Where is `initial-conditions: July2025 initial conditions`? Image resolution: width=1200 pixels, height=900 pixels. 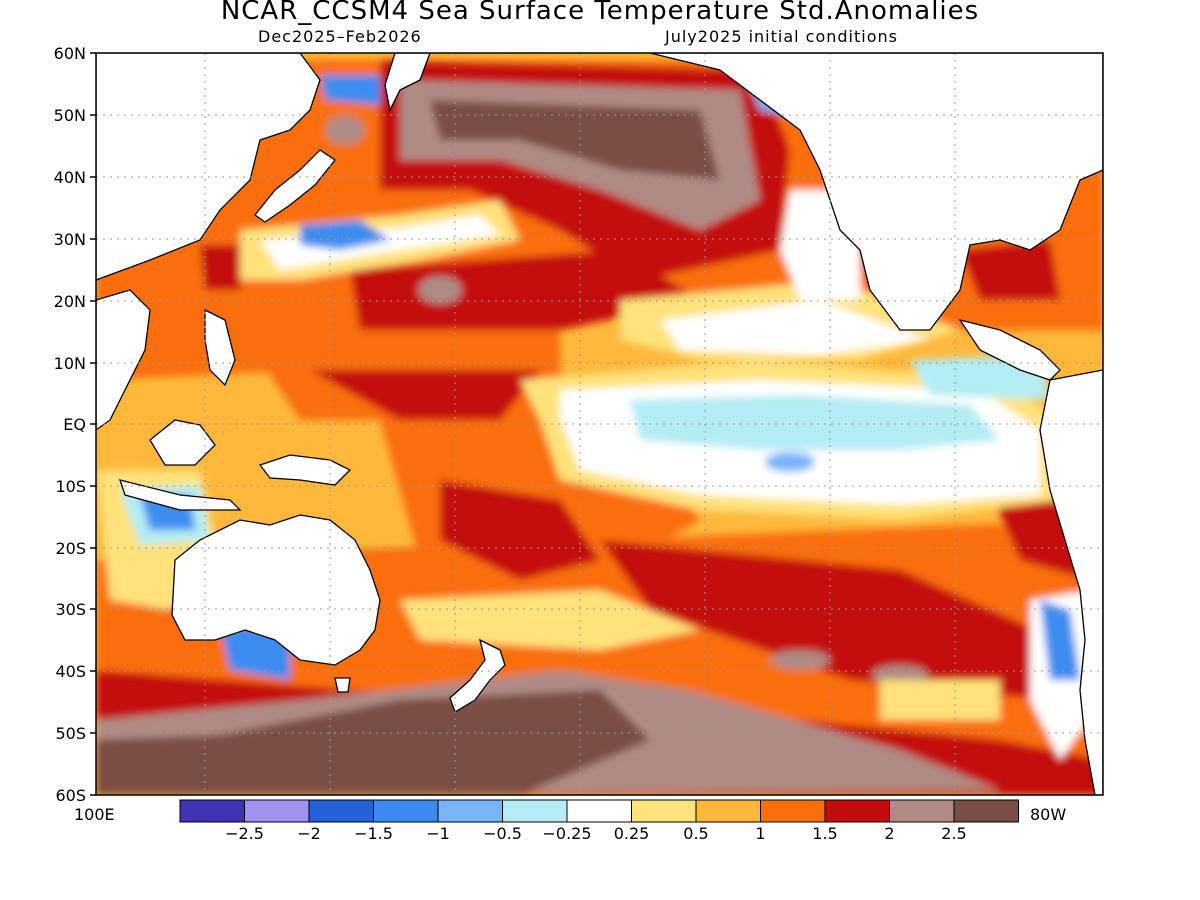
initial-conditions: July2025 initial conditions is located at coordinates (781, 36).